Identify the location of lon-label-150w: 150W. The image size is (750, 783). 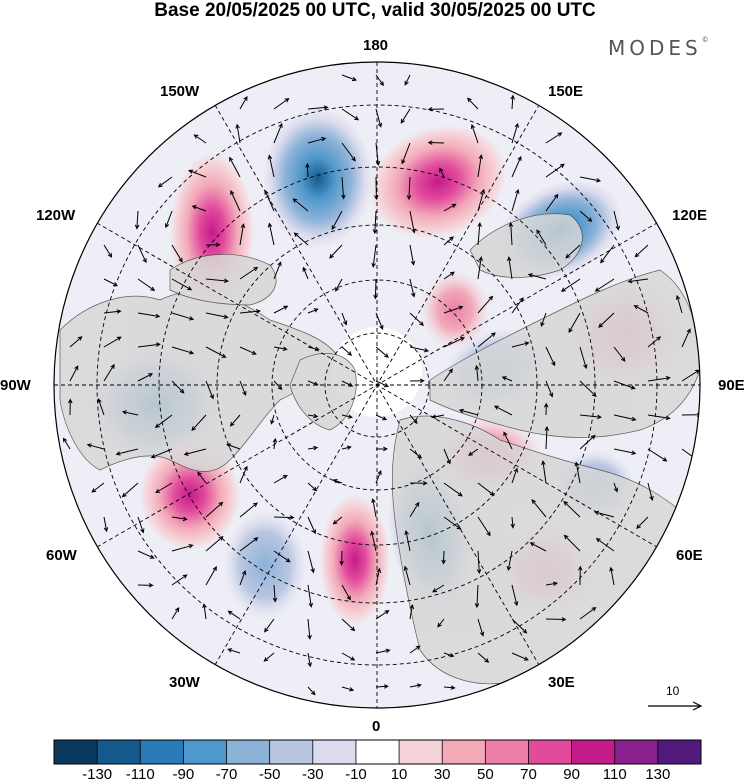
(180, 91).